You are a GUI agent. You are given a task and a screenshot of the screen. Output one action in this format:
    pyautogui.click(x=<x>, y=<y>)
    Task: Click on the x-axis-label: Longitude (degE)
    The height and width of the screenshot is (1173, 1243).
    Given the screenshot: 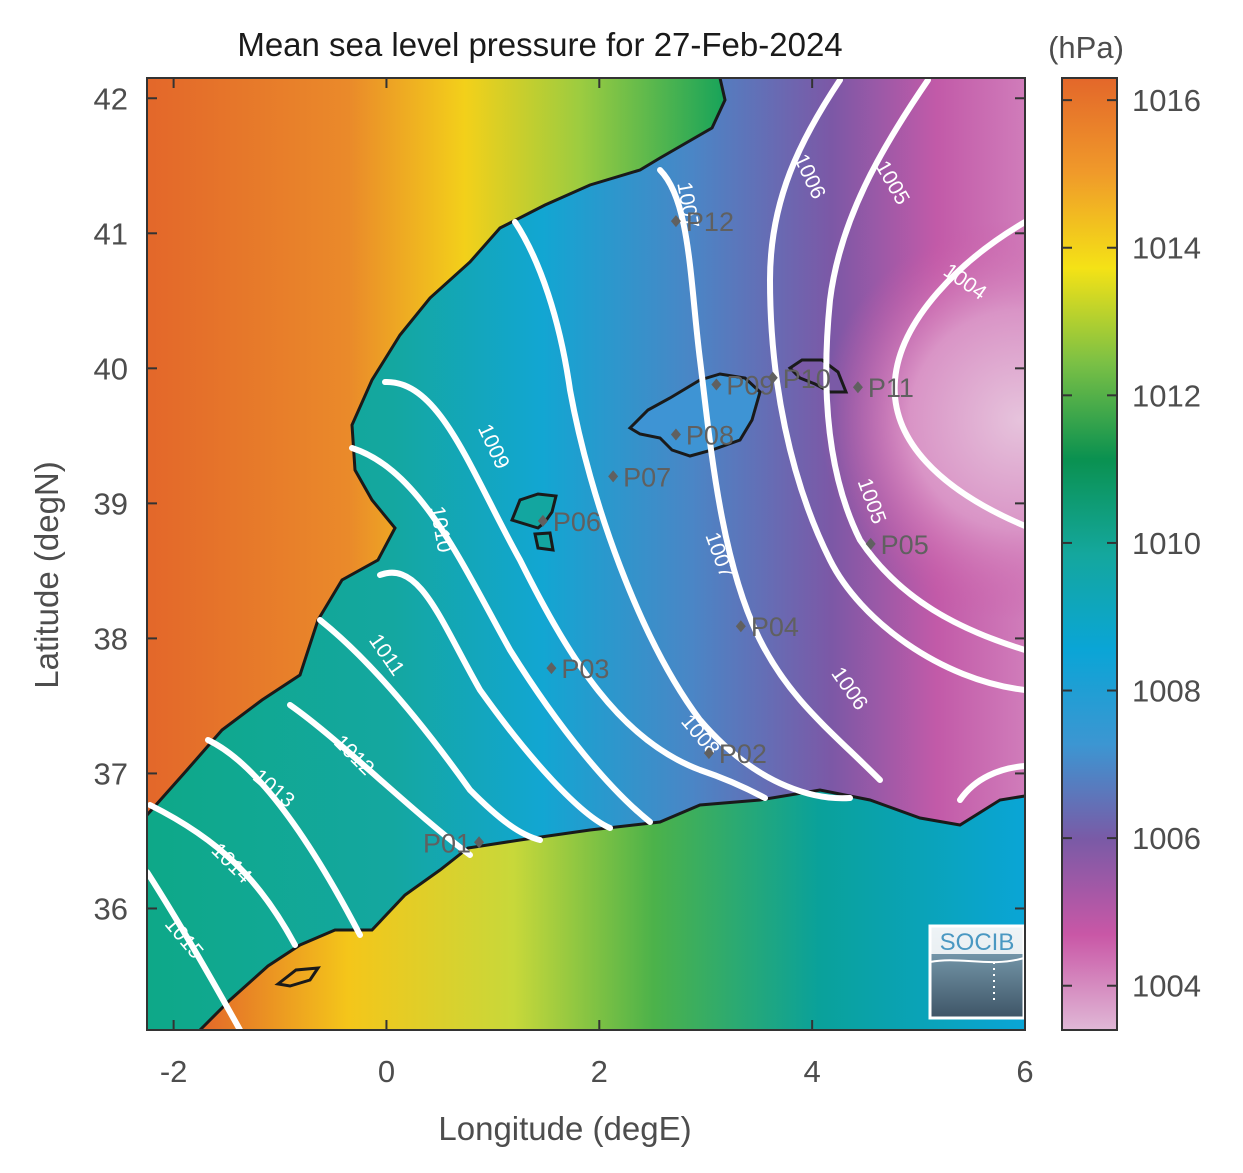 What is the action you would take?
    pyautogui.click(x=564, y=1128)
    